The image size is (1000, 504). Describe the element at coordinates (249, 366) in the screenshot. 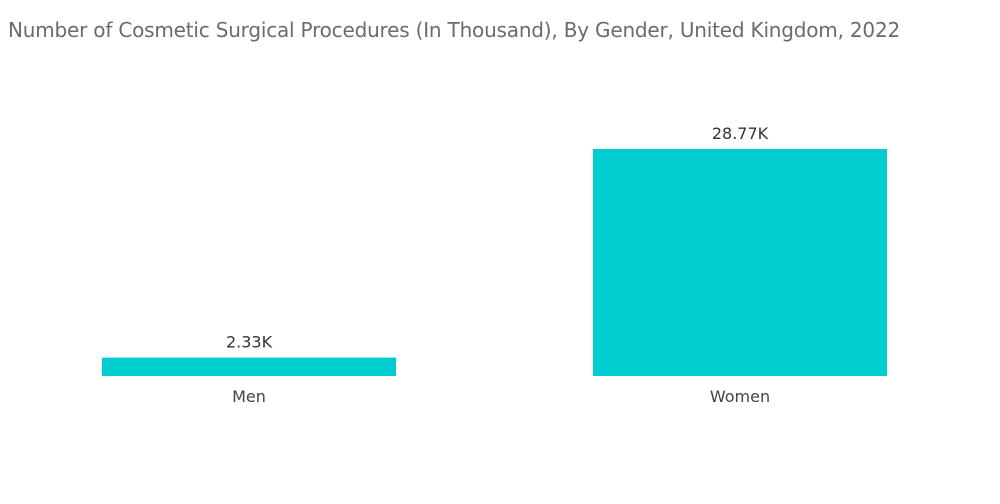

I see `bar-men` at that location.